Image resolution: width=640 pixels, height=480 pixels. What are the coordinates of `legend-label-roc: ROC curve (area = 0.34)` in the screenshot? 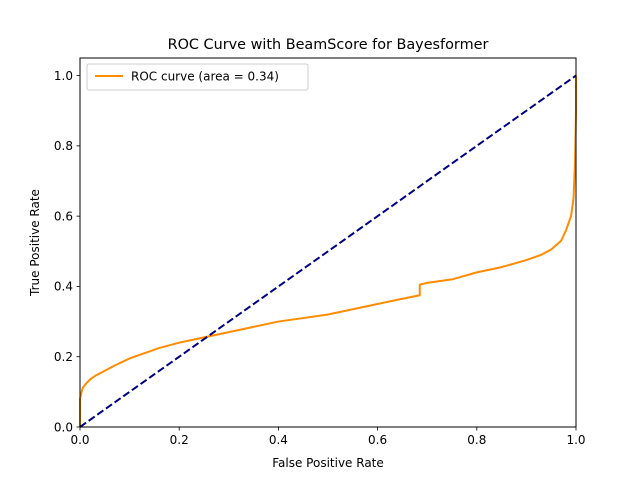 It's located at (205, 77).